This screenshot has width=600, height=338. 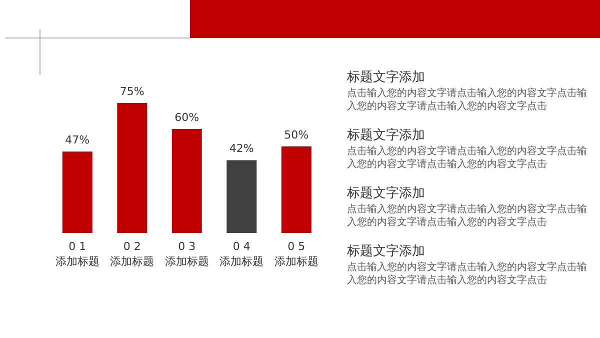 What do you see at coordinates (186, 254) in the screenshot?
I see `x-tick-label: 0 3 添加标题` at bounding box center [186, 254].